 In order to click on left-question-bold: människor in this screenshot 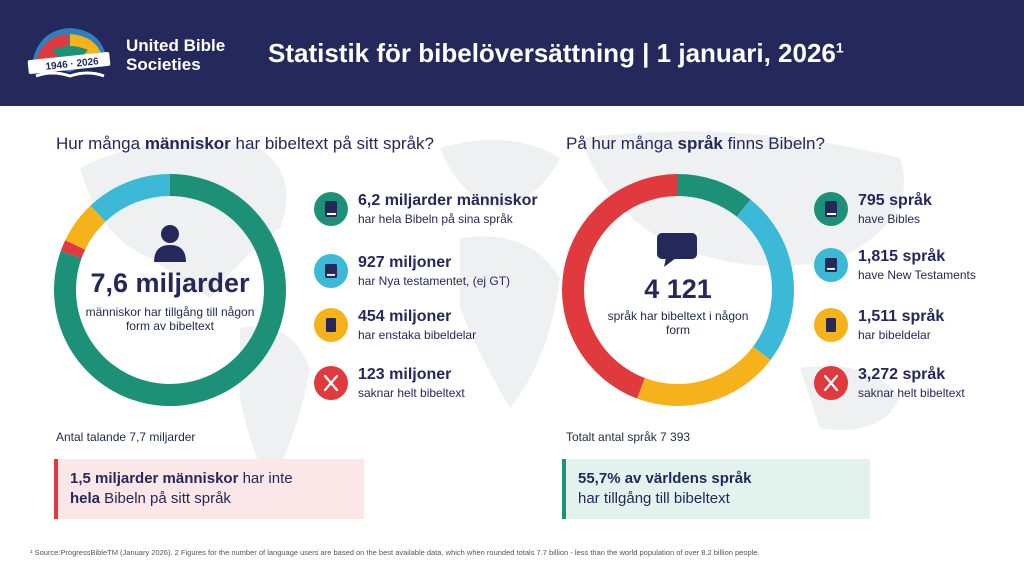, I will do `click(187, 143)`.